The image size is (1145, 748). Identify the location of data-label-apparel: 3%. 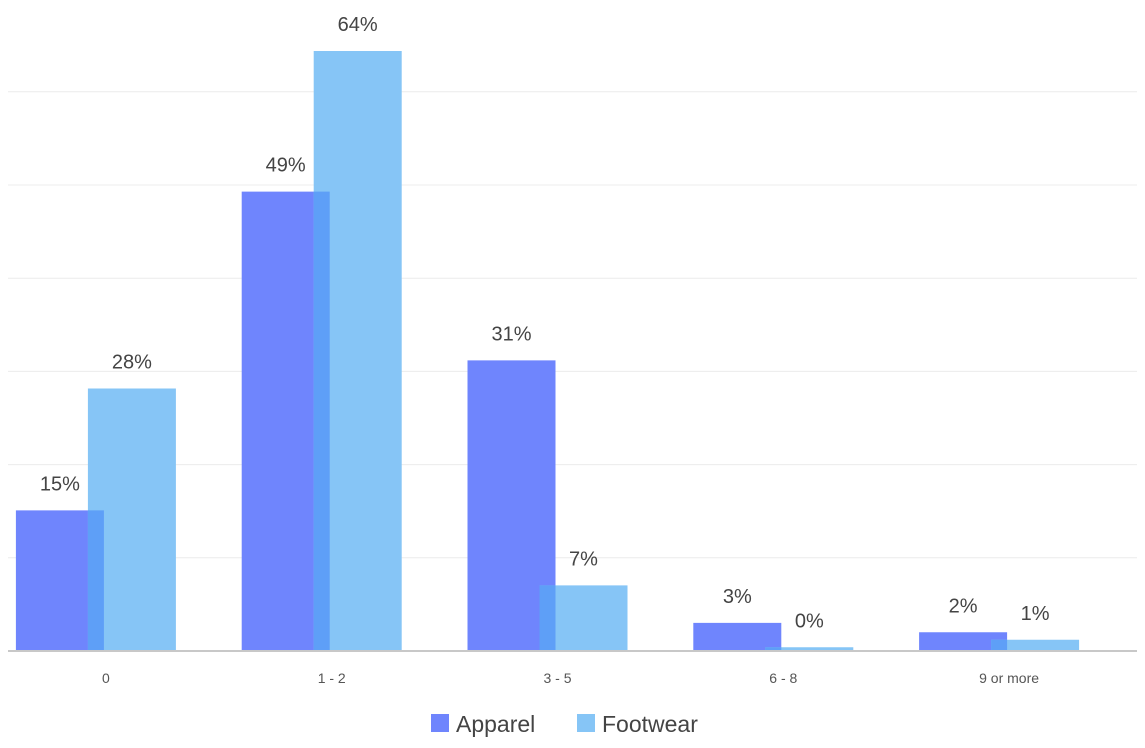
(737, 597).